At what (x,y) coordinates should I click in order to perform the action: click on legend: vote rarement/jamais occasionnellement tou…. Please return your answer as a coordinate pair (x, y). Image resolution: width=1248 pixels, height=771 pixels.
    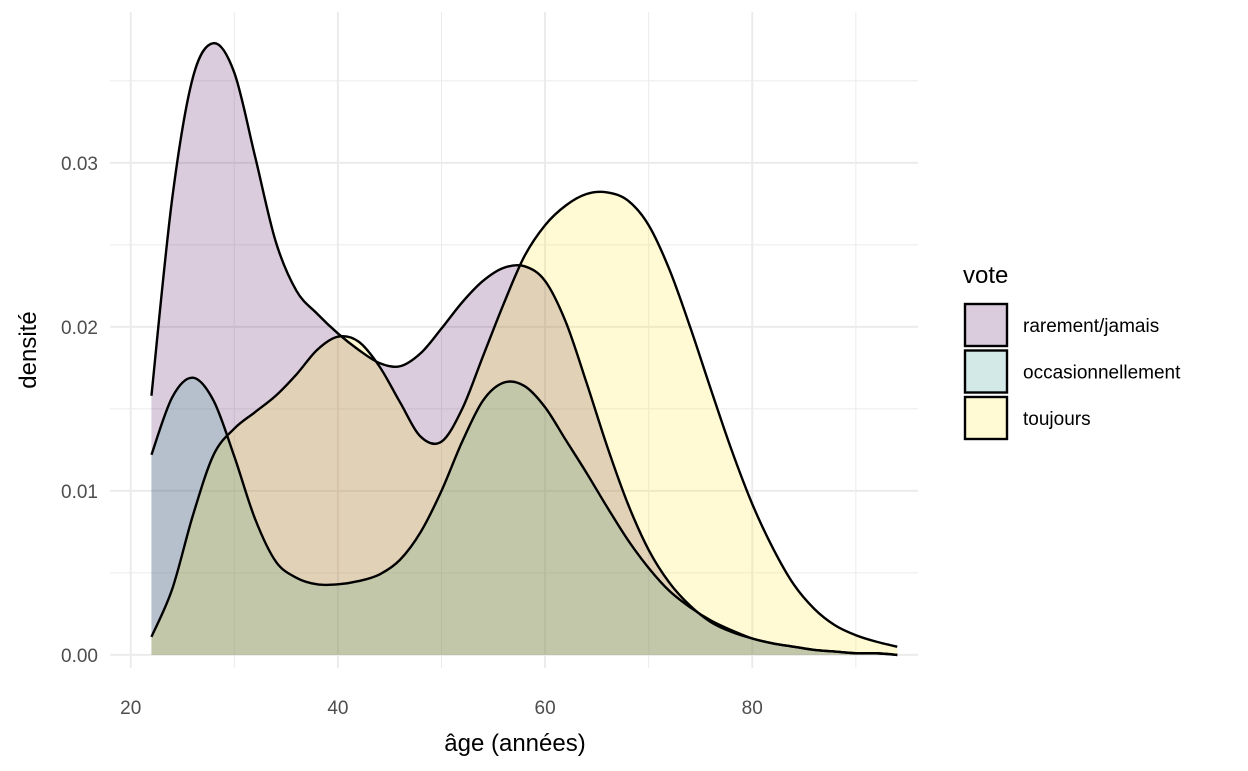
    Looking at the image, I should click on (1072, 351).